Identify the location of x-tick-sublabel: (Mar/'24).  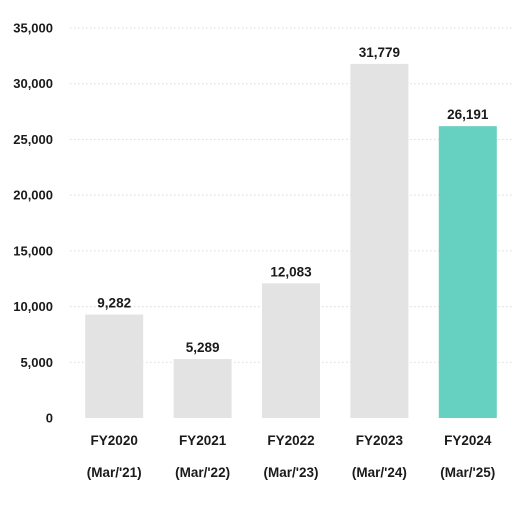
(379, 472).